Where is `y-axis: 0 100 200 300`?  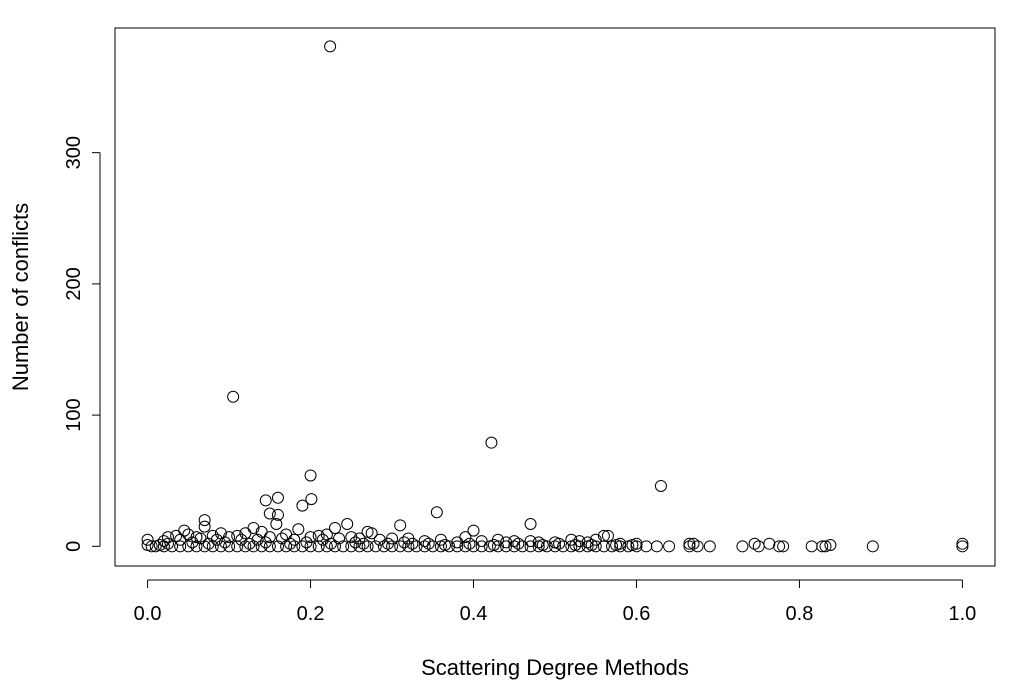
y-axis: 0 100 200 300 is located at coordinates (82, 344).